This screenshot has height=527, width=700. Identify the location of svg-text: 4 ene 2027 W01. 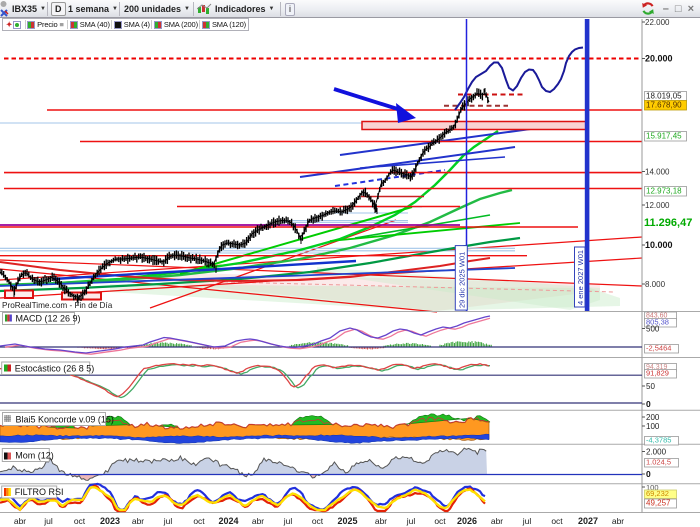
(580, 277).